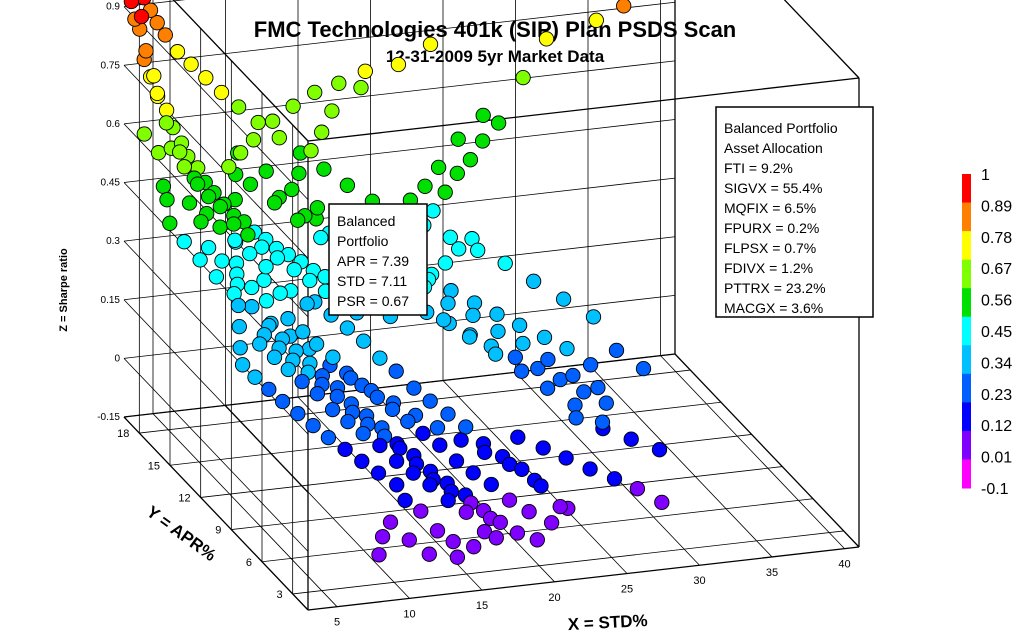 The width and height of the screenshot is (1024, 637). What do you see at coordinates (113, 7) in the screenshot?
I see `z-tick-label: 0.9` at bounding box center [113, 7].